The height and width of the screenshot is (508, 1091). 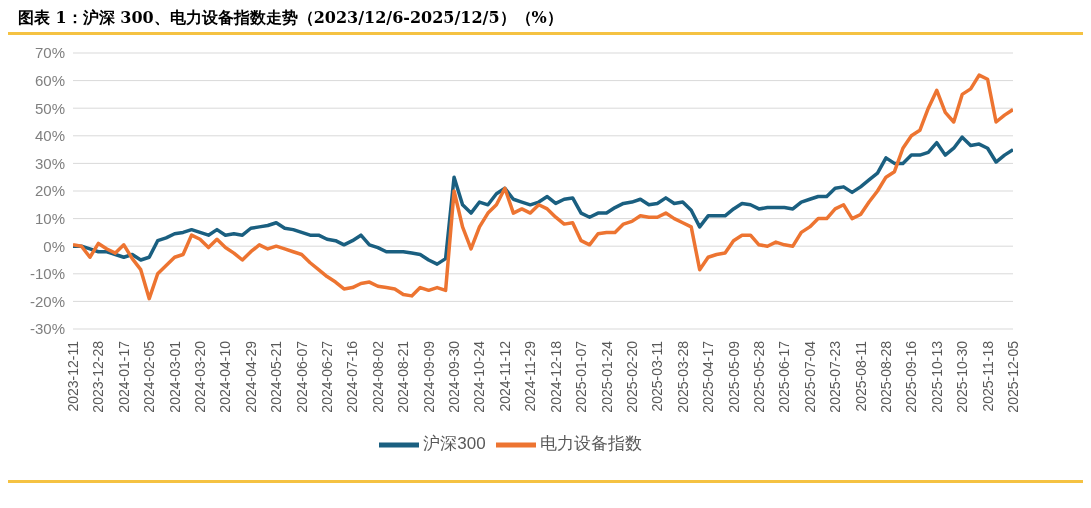 What do you see at coordinates (657, 376) in the screenshot?
I see `x-tick-label: 2025-03-11` at bounding box center [657, 376].